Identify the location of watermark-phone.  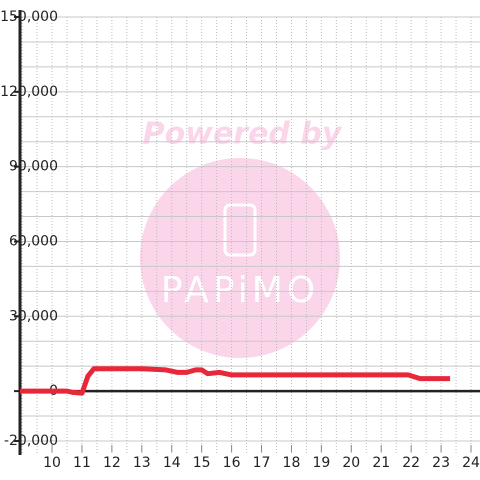
(240, 230).